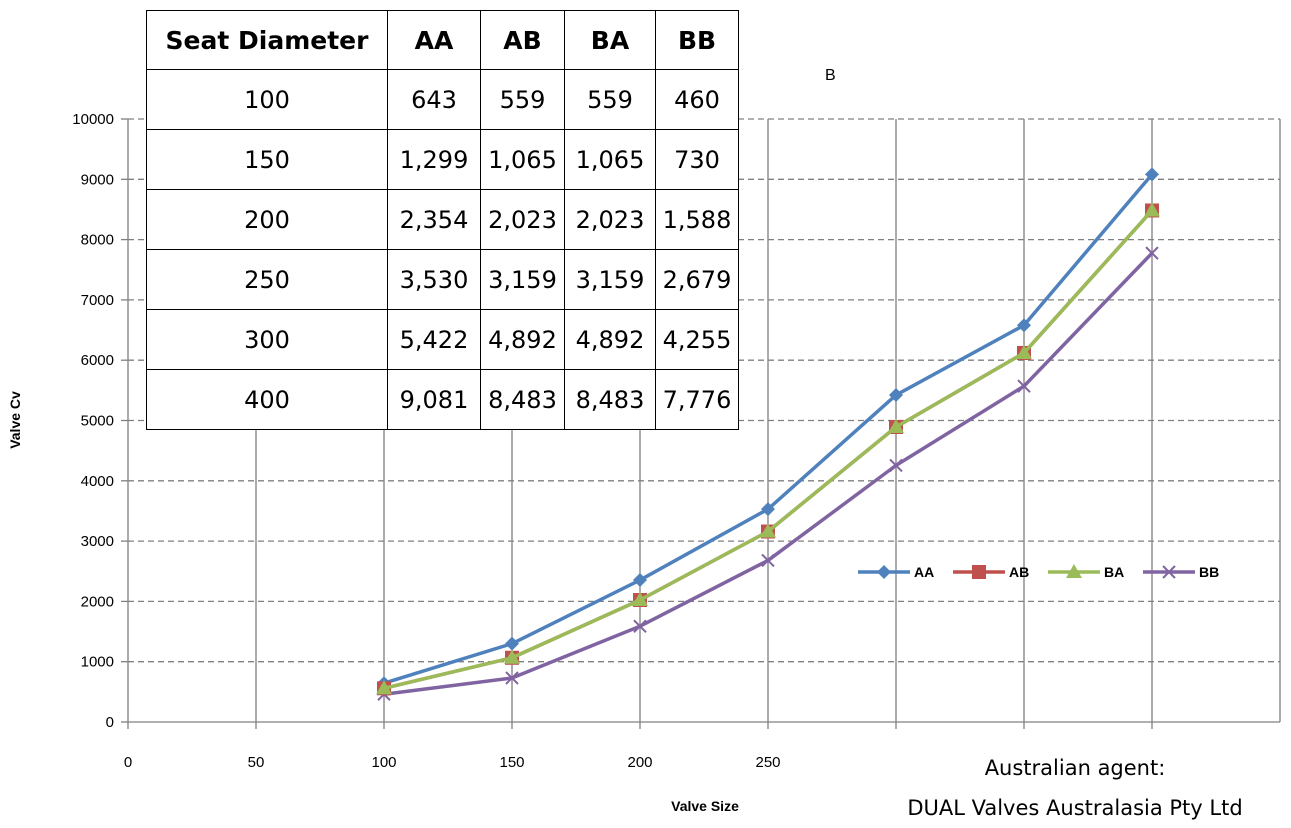 Image resolution: width=1291 pixels, height=828 pixels. I want to click on table-cell: 300, so click(267, 339).